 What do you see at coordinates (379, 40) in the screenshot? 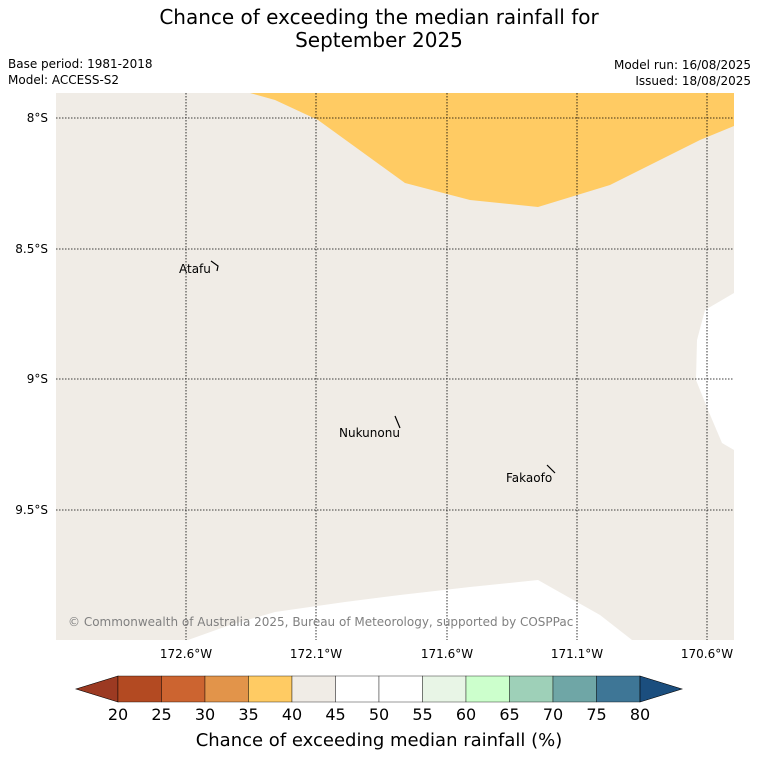
I see `map-title-line2: September 2025` at bounding box center [379, 40].